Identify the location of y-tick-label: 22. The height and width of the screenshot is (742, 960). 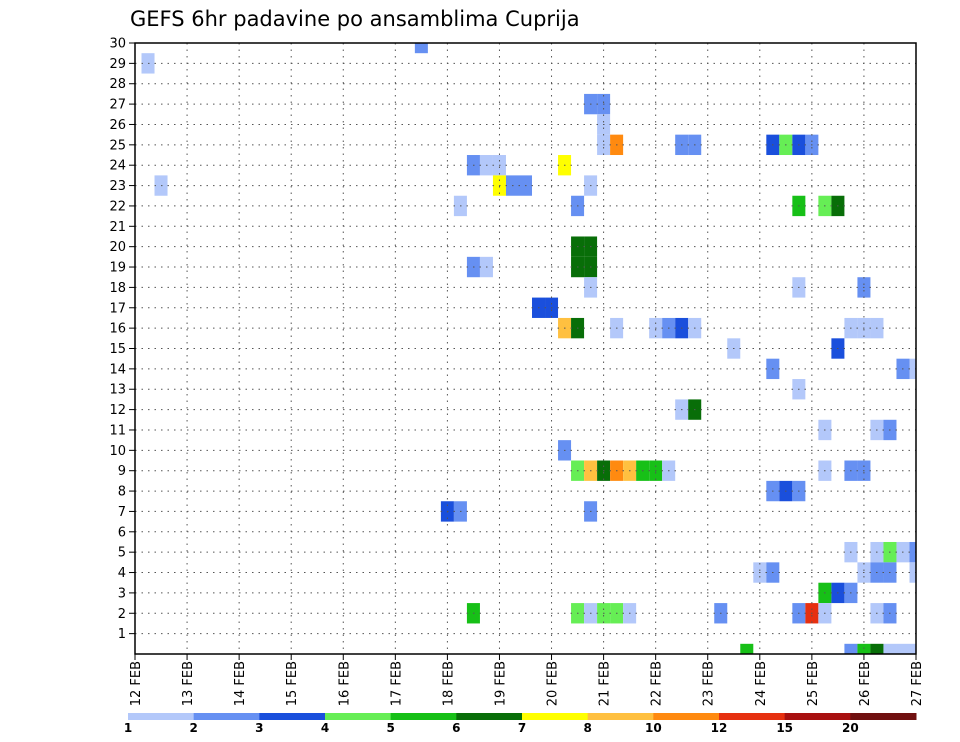
(117, 206).